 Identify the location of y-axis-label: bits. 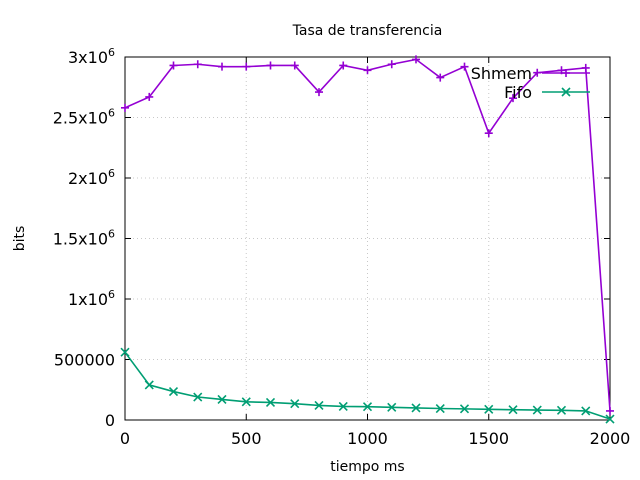
(20, 239).